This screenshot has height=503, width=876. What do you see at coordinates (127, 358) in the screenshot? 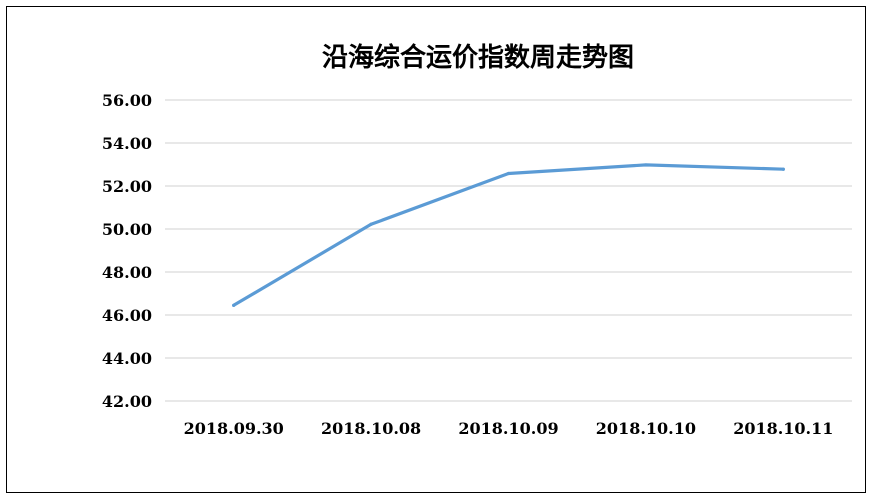
I see `y-tick-label: 44.00` at bounding box center [127, 358].